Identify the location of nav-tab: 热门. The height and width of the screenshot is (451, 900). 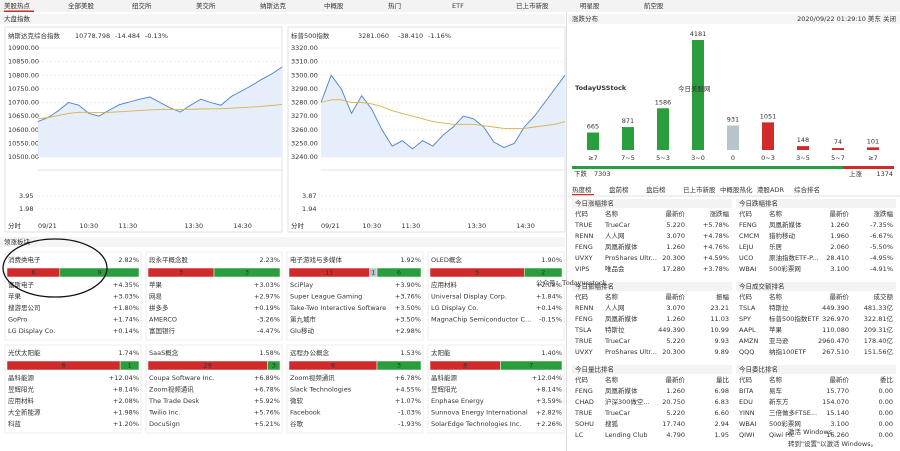
(394, 5).